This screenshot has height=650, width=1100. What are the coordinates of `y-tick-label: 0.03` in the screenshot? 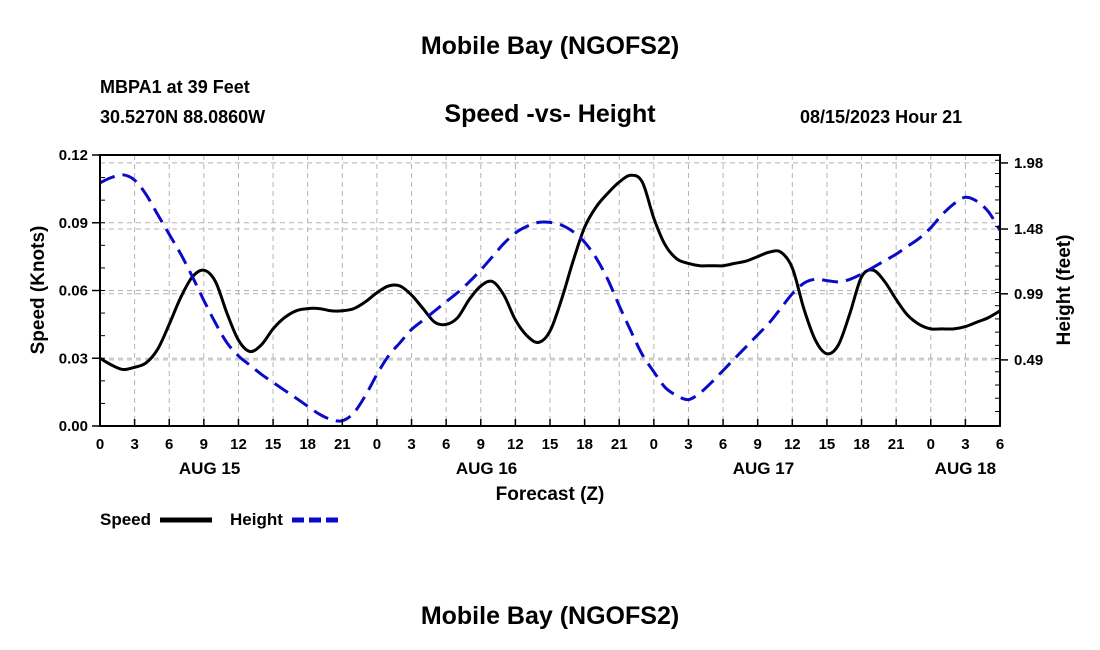 It's located at (73, 358).